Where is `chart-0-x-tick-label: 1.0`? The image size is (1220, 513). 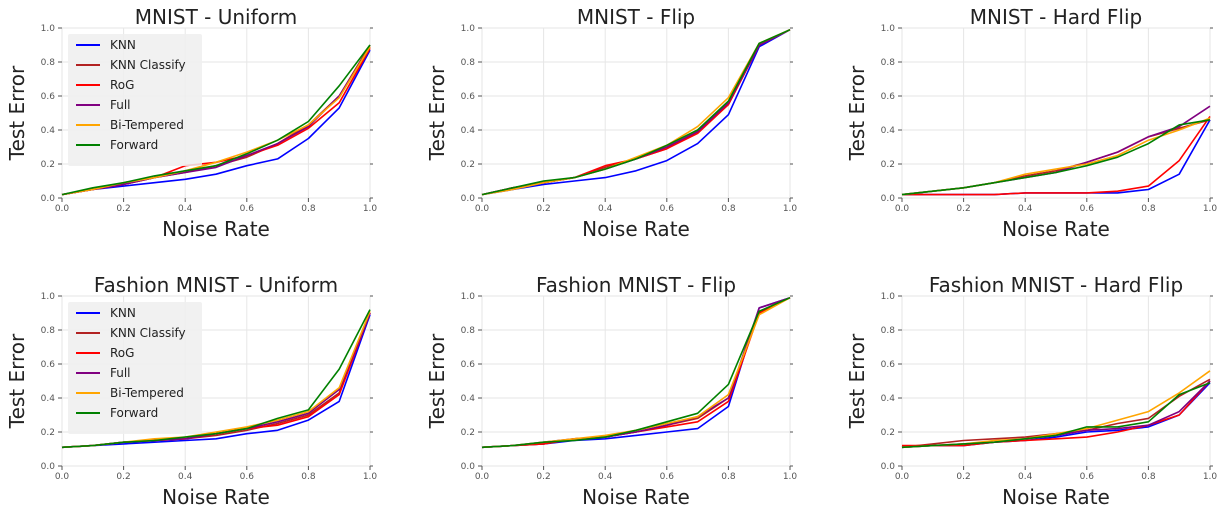
chart-0-x-tick-label: 1.0 is located at coordinates (370, 209).